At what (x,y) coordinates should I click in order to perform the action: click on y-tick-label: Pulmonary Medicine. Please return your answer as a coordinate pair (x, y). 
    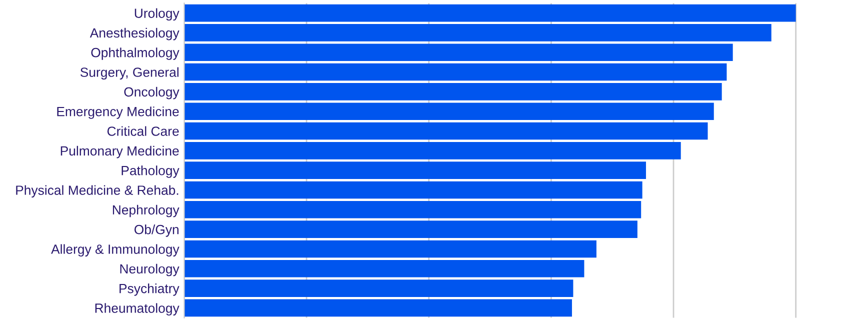
    Looking at the image, I should click on (119, 152).